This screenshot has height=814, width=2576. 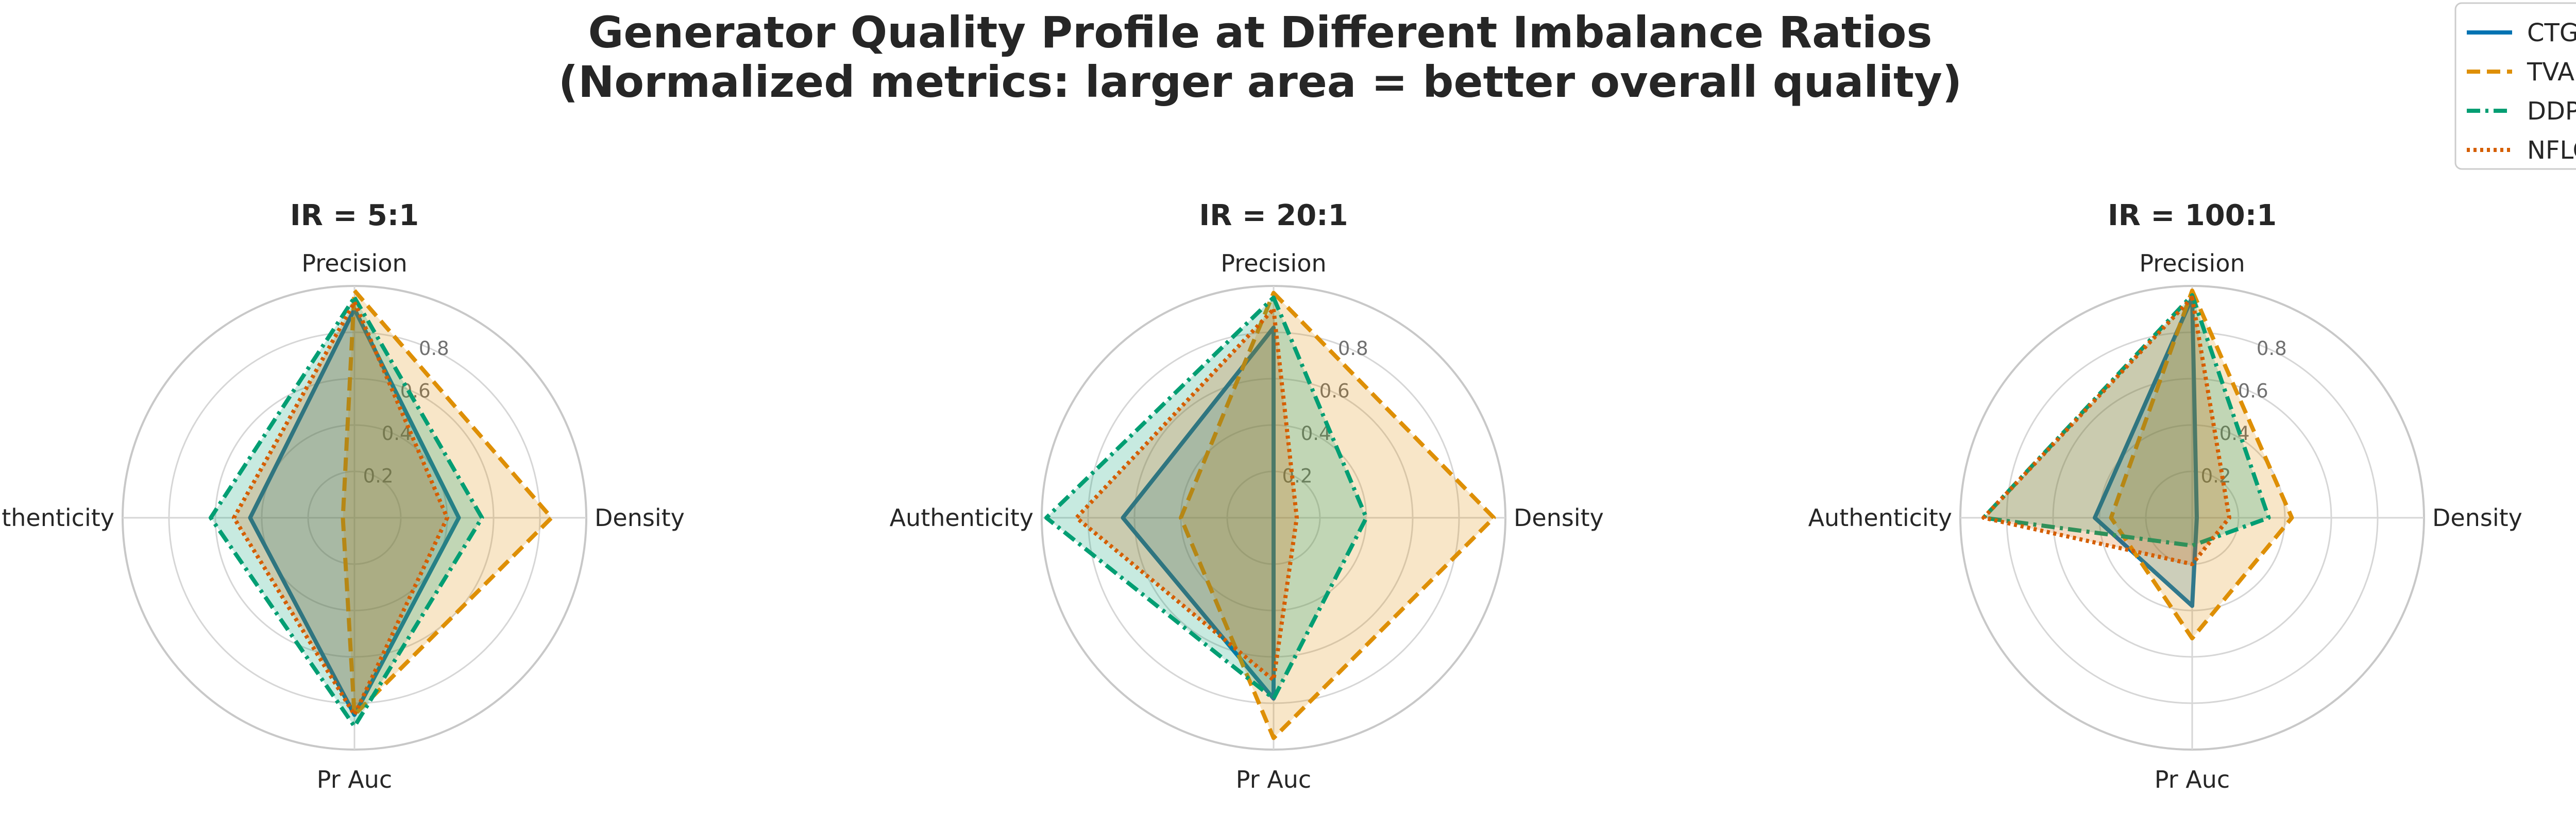 What do you see at coordinates (2551, 111) in the screenshot?
I see `legend-label-ddpm: DDPM` at bounding box center [2551, 111].